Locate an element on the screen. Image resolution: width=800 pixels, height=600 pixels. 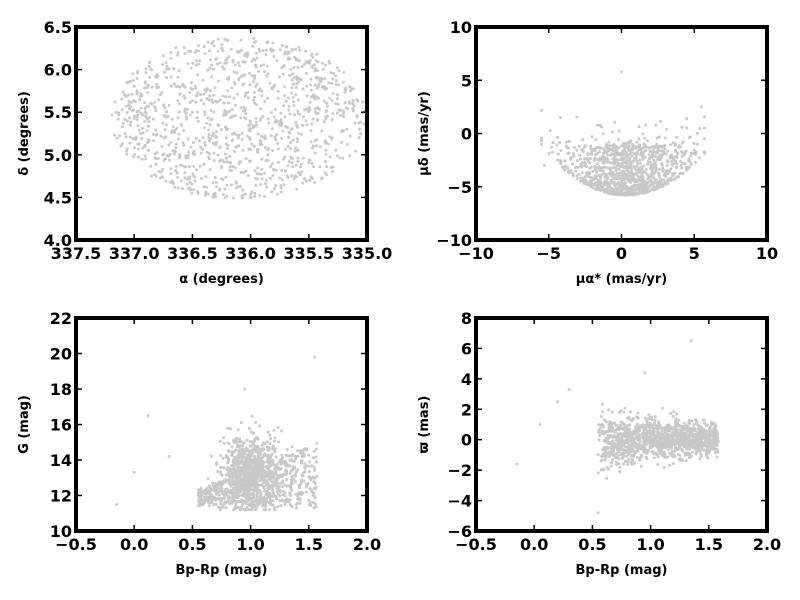
parallax-axes-frame is located at coordinates (621, 424).